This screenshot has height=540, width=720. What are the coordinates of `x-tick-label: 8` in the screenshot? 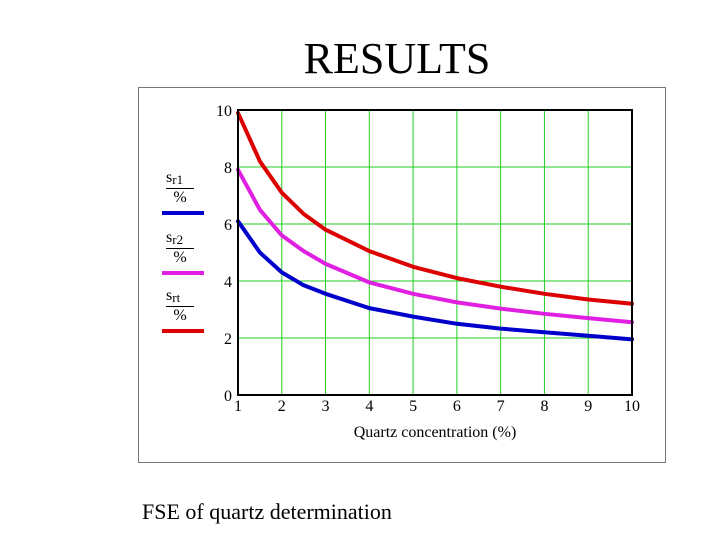 It's located at (544, 406).